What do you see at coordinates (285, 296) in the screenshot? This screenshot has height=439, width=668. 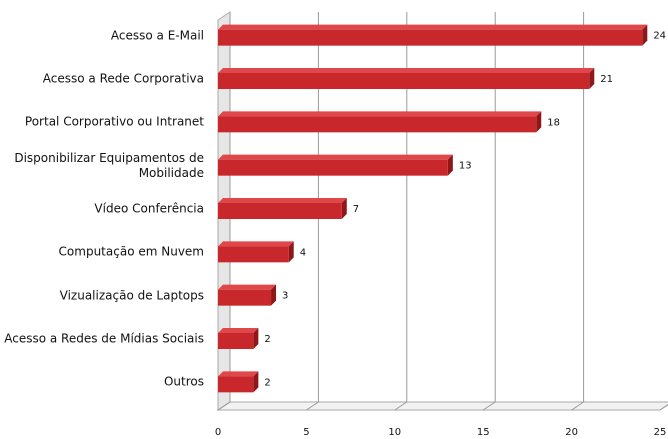 I see `value-label: 3` at bounding box center [285, 296].